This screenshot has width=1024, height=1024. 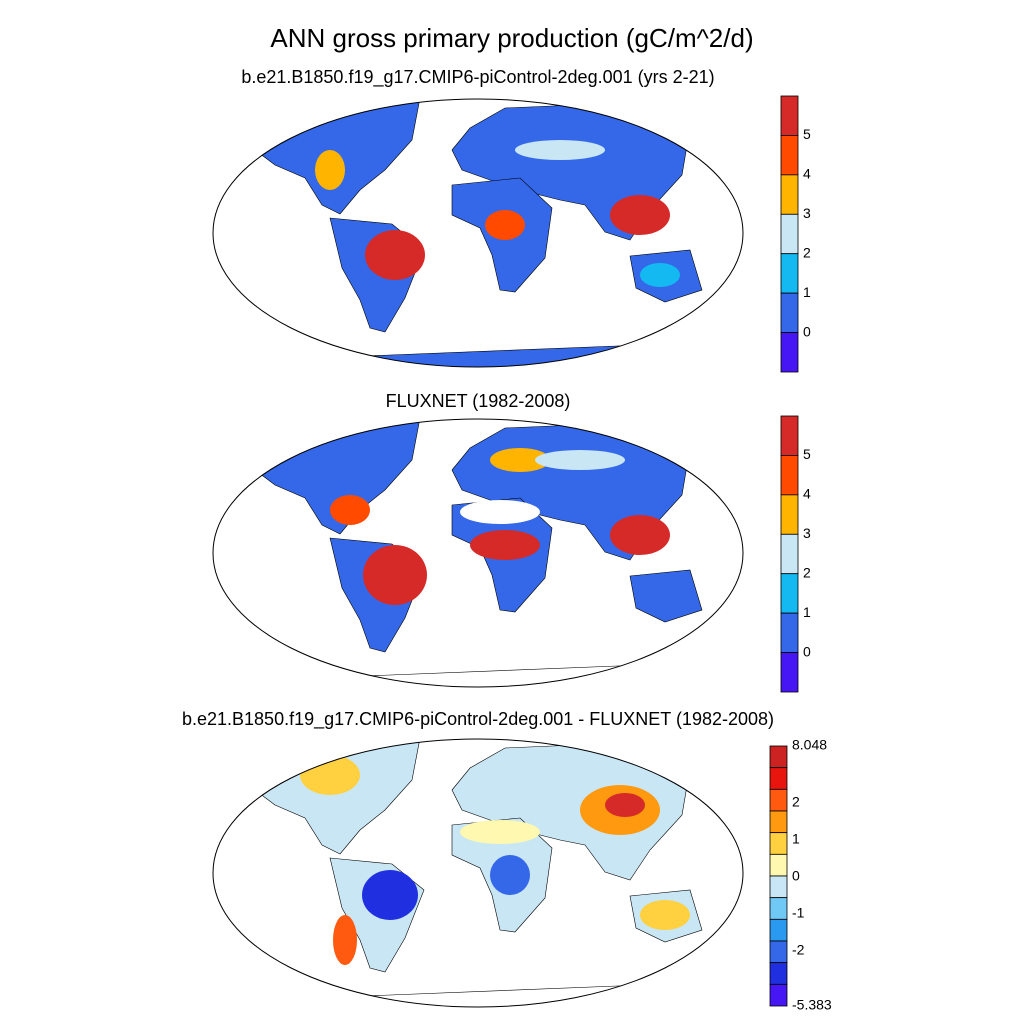 What do you see at coordinates (798, 950) in the screenshot?
I see `colorbar-label: -2` at bounding box center [798, 950].